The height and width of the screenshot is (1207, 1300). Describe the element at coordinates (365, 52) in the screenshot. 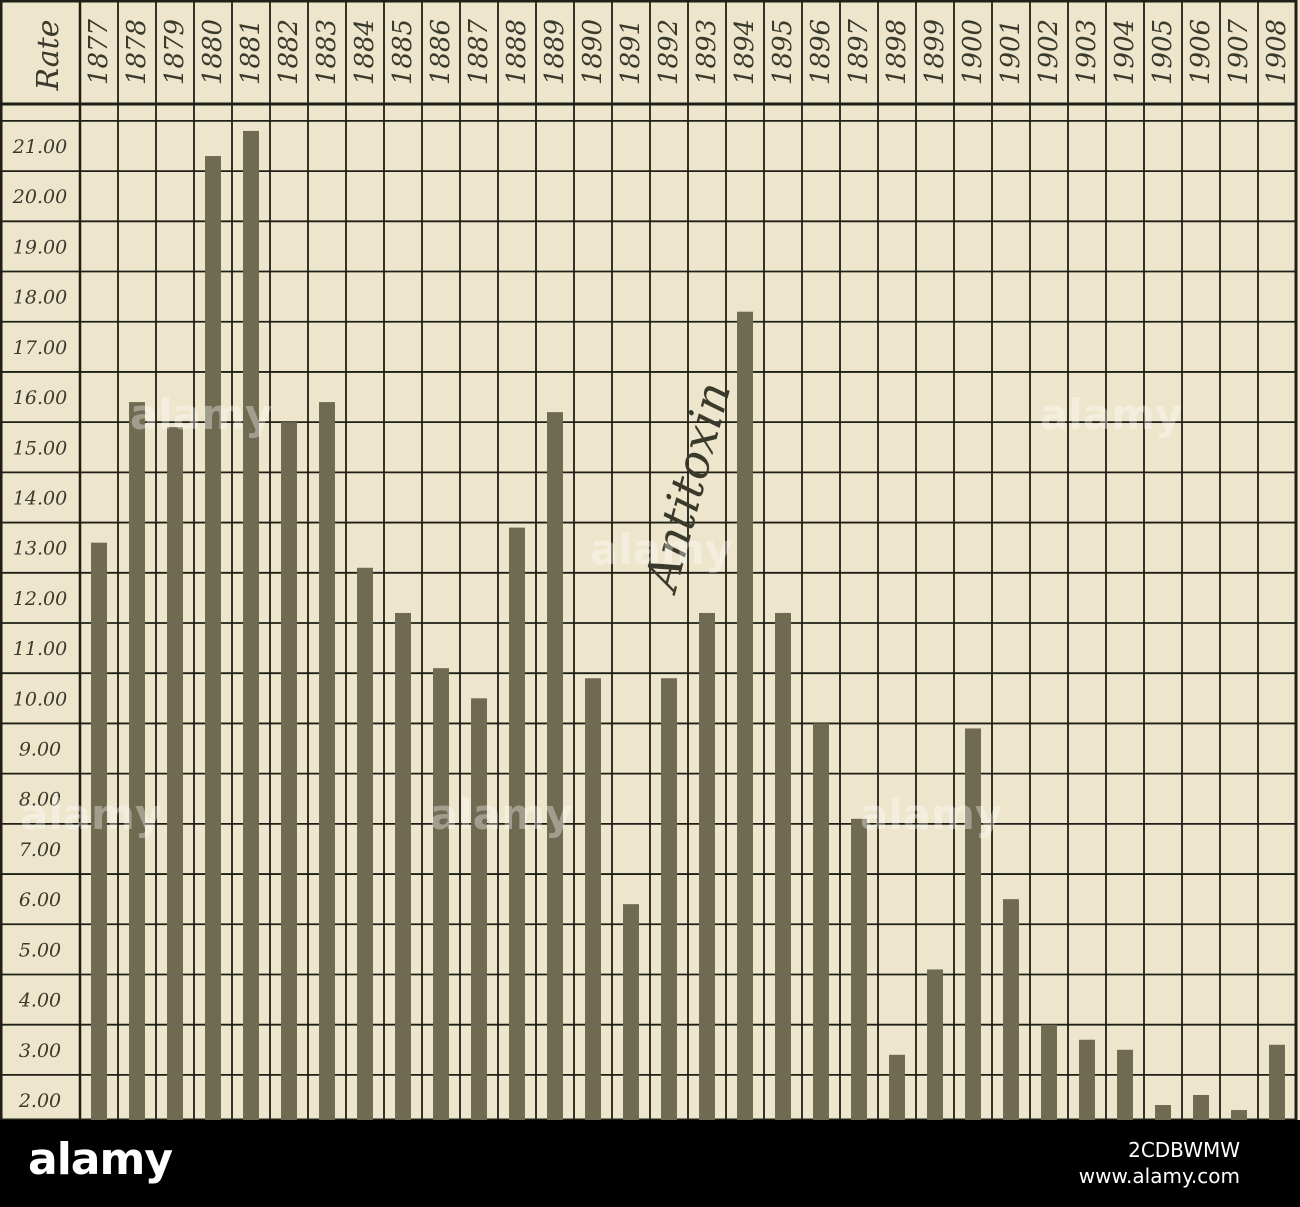

I see `year-label-1884: 1884` at that location.